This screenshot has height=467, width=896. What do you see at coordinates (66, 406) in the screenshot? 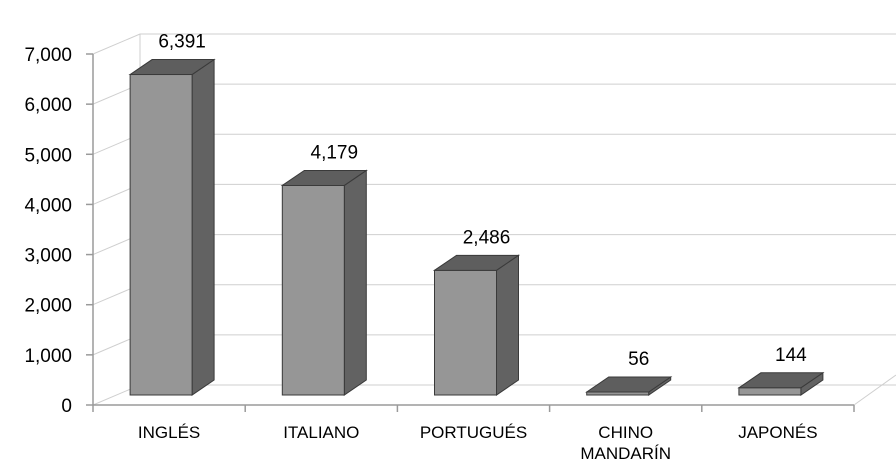
I see `y-tick-label: 0` at bounding box center [66, 406].